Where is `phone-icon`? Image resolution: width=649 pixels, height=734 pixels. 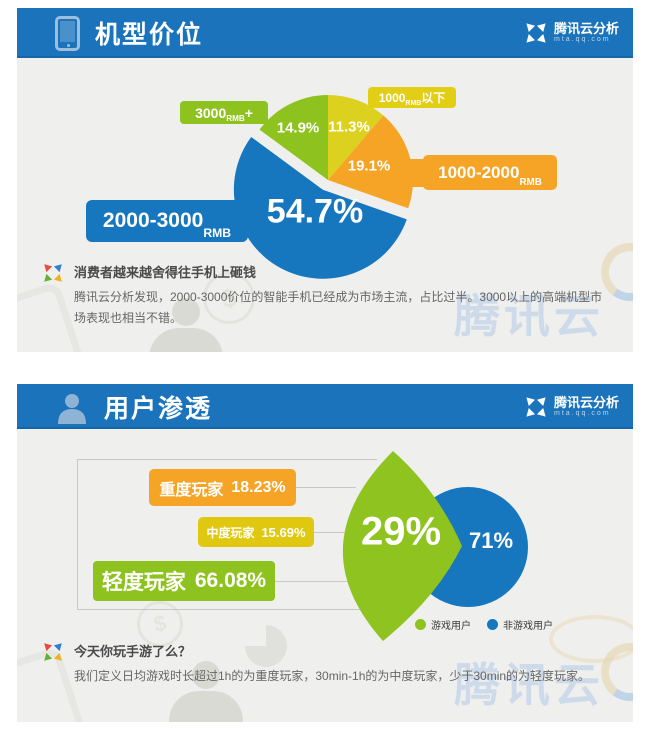 phone-icon is located at coordinates (67, 33).